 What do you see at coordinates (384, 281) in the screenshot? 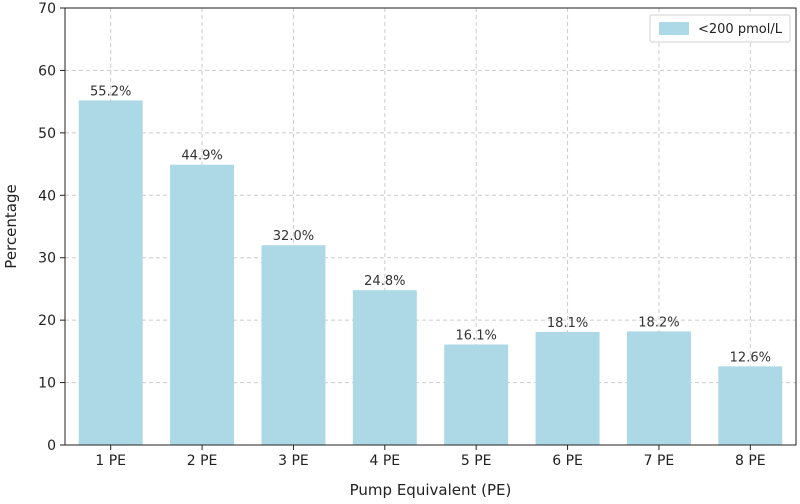
I see `data-label: 24.8%` at bounding box center [384, 281].